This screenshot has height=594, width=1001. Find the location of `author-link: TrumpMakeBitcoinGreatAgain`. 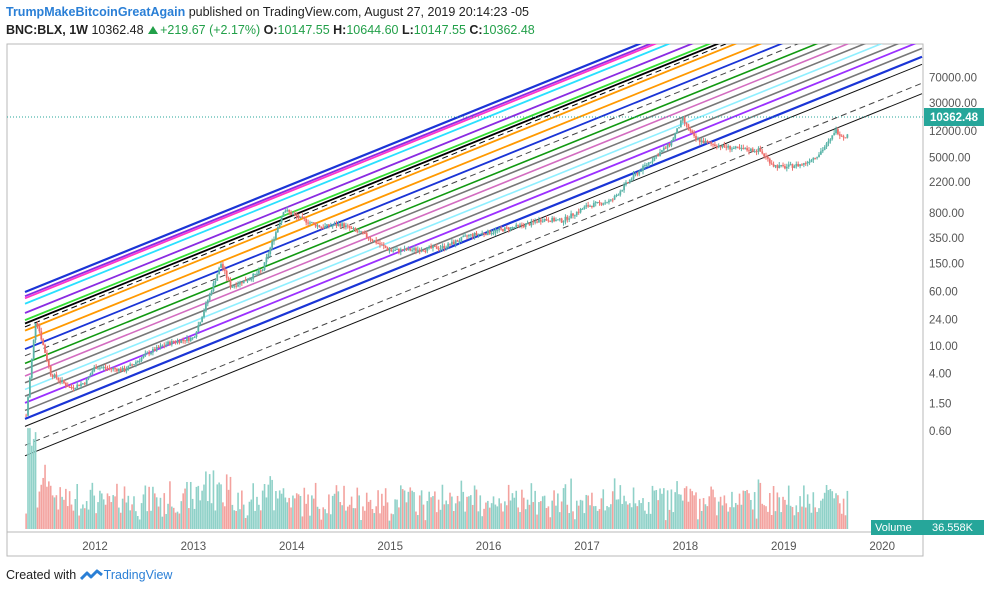

author-link: TrumpMakeBitcoinGreatAgain is located at coordinates (96, 12).